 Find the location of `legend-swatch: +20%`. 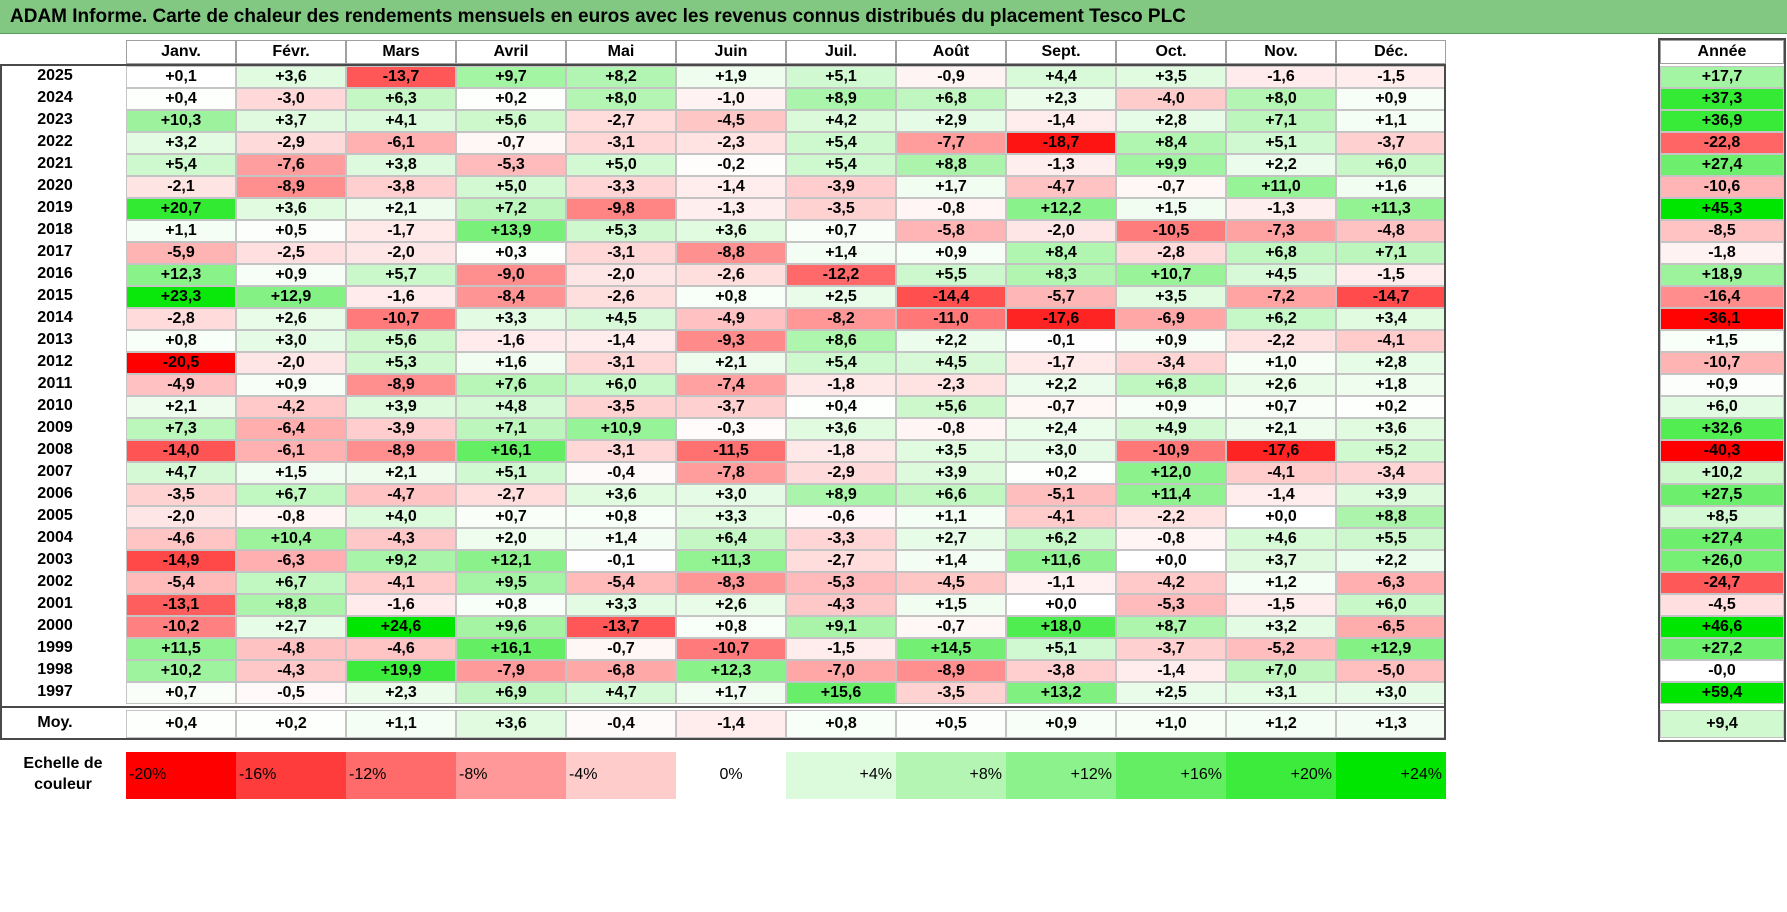

legend-swatch: +20% is located at coordinates (1281, 775).